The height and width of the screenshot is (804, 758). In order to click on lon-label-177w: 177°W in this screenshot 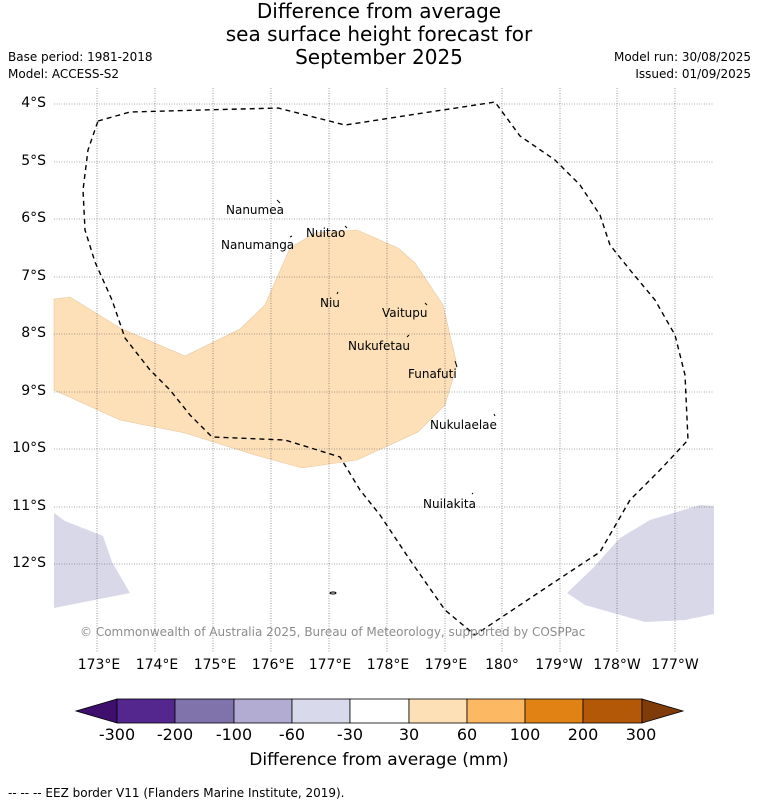, I will do `click(675, 665)`.